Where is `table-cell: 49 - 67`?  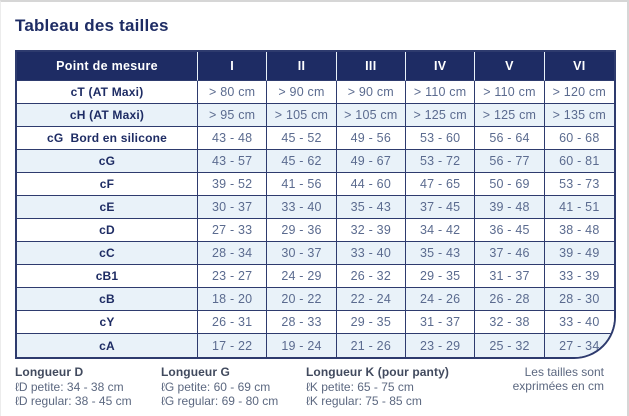 table-cell: 49 - 67 is located at coordinates (371, 161).